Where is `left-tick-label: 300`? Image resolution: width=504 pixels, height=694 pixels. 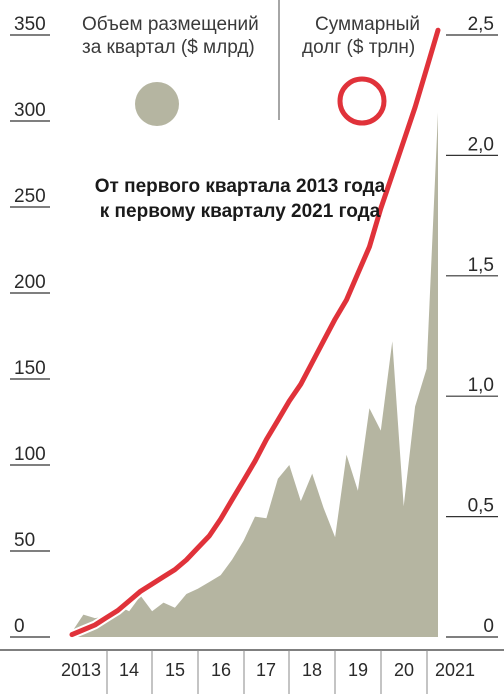
left-tick-label: 300 is located at coordinates (30, 110).